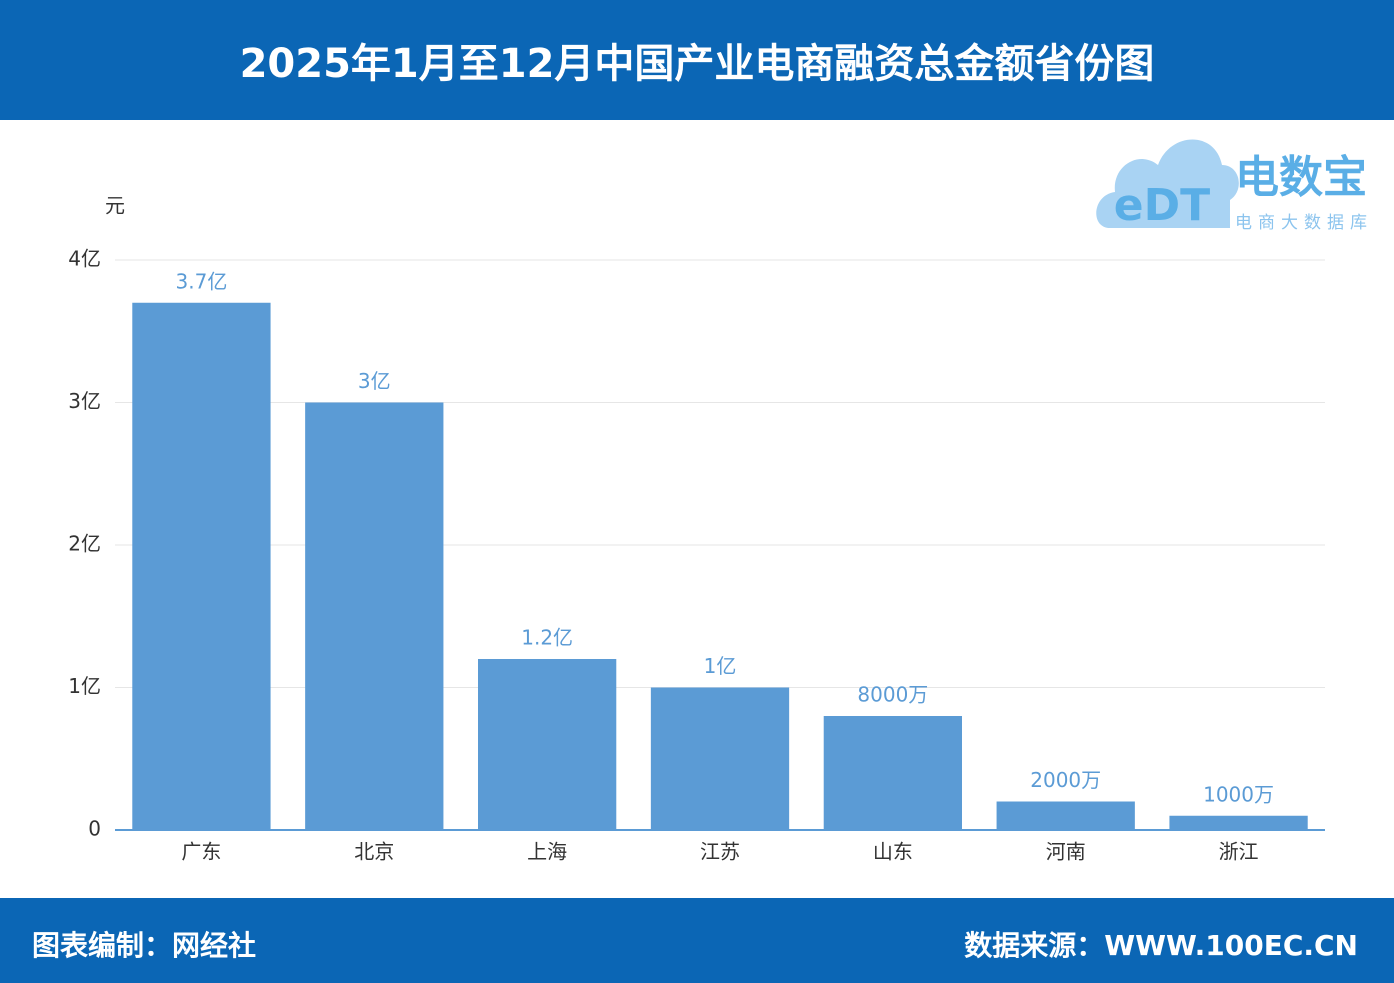  Describe the element at coordinates (1066, 852) in the screenshot. I see `x-tick-label: 河南` at that location.